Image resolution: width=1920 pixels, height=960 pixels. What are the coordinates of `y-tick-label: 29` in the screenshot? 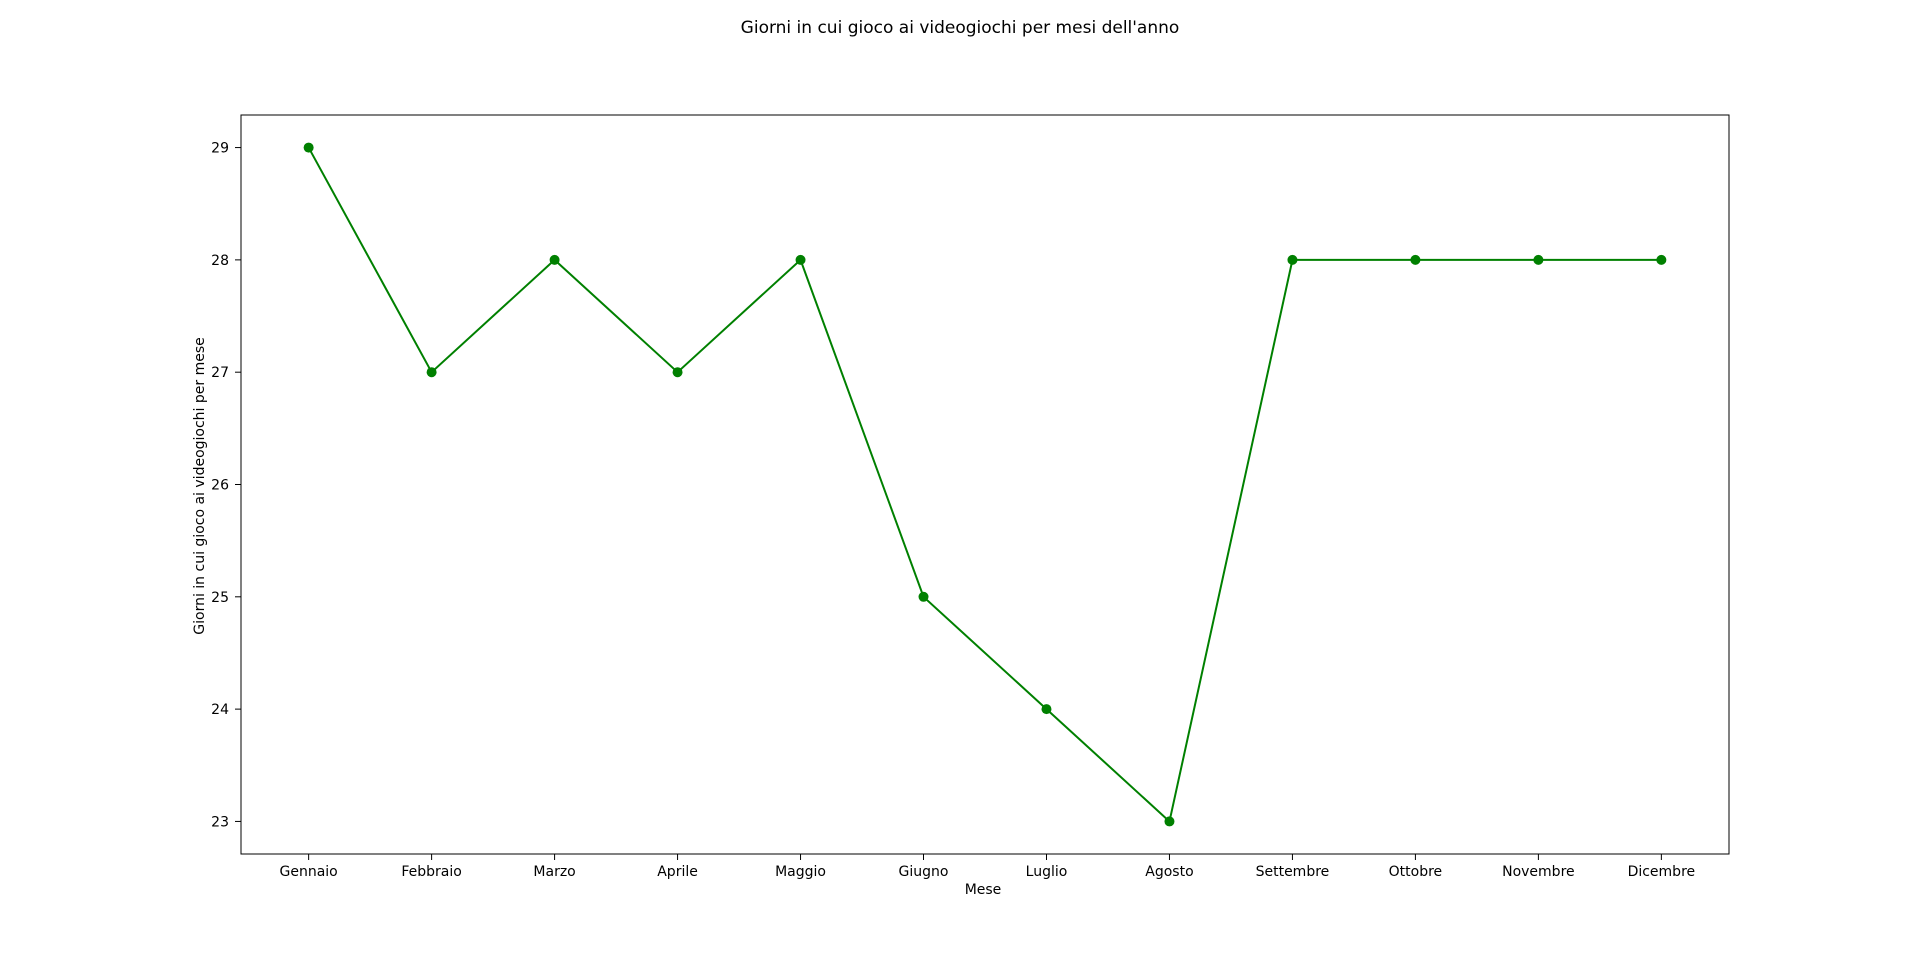 It's located at (220, 149).